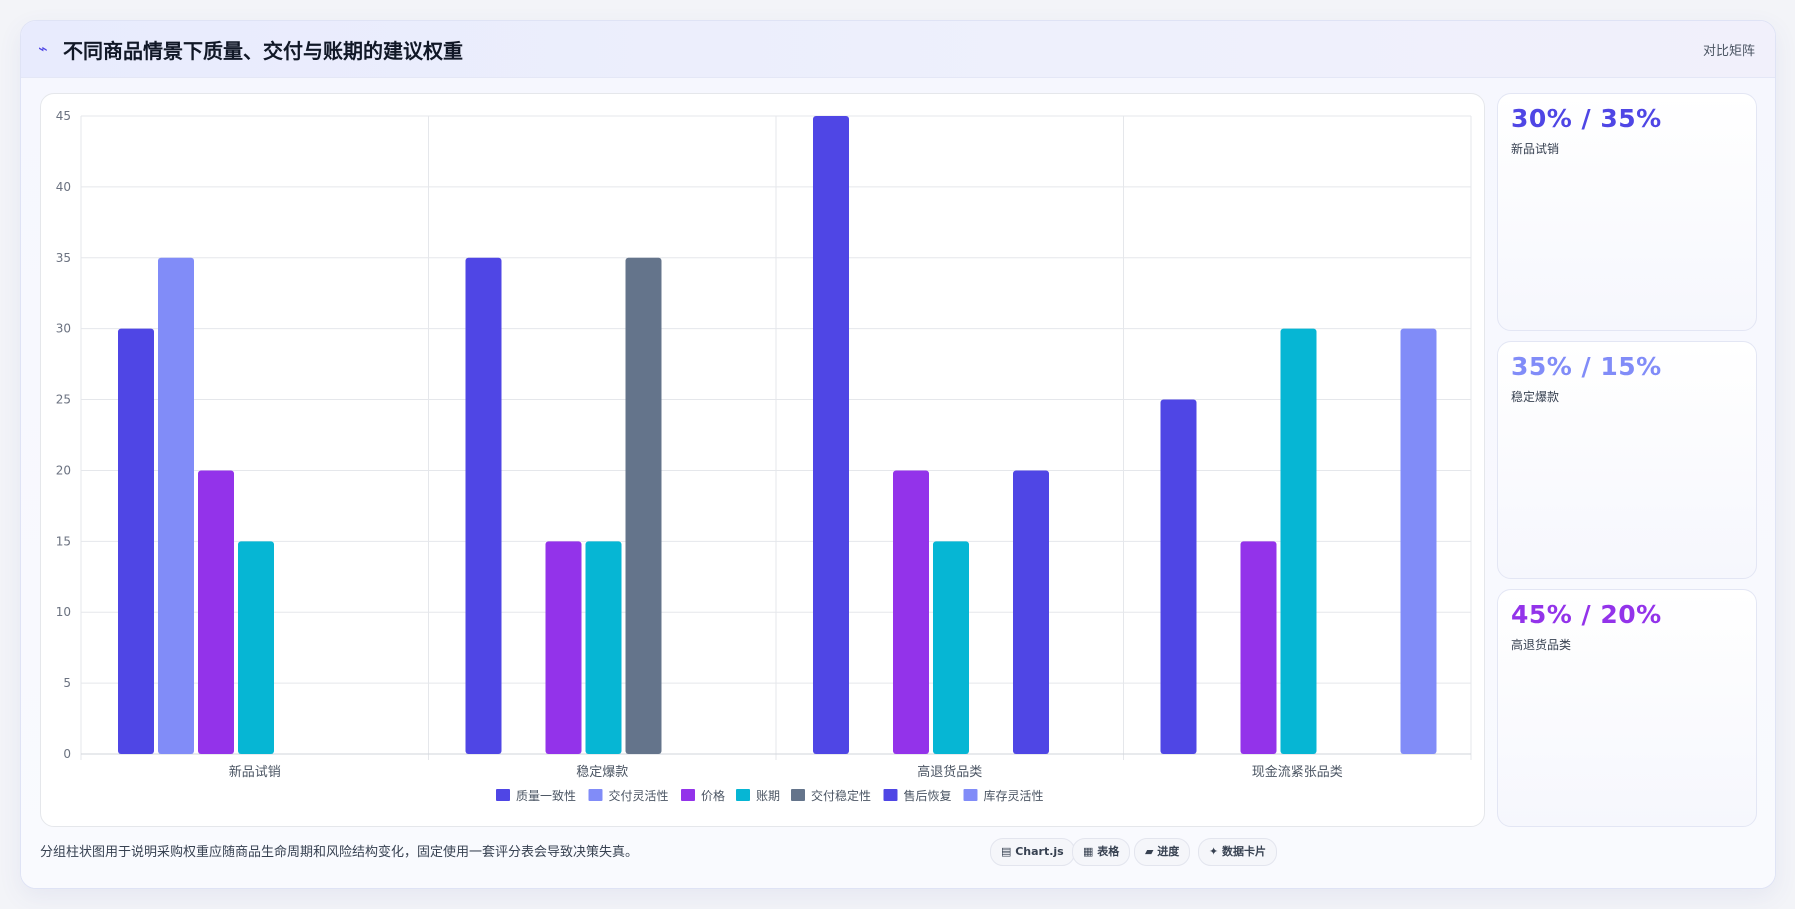 Image resolution: width=1795 pixels, height=909 pixels. What do you see at coordinates (1014, 795) in the screenshot?
I see `legend-label: 库存灵活性` at bounding box center [1014, 795].